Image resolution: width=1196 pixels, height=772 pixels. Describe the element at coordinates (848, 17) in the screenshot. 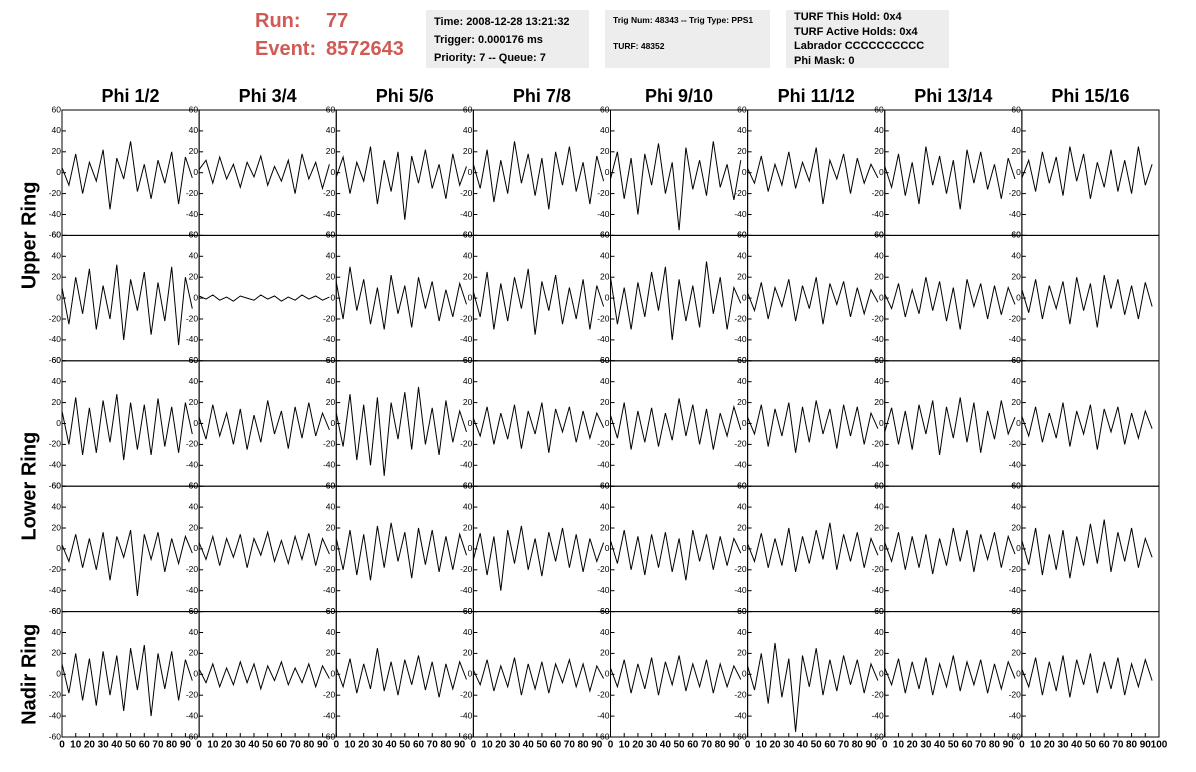

I see `info-line: TURF This Hold: 0x4` at that location.